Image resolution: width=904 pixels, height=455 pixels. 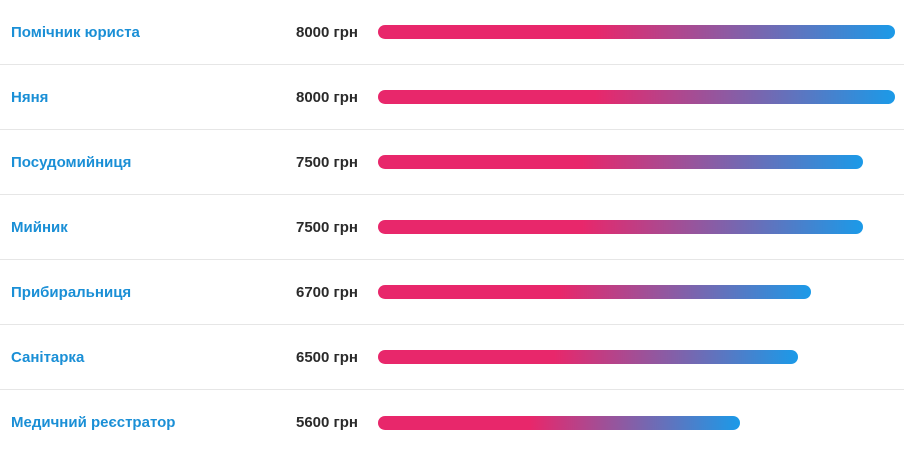 I want to click on chart-row: Посудомийниця 7500 грн, so click(x=452, y=162).